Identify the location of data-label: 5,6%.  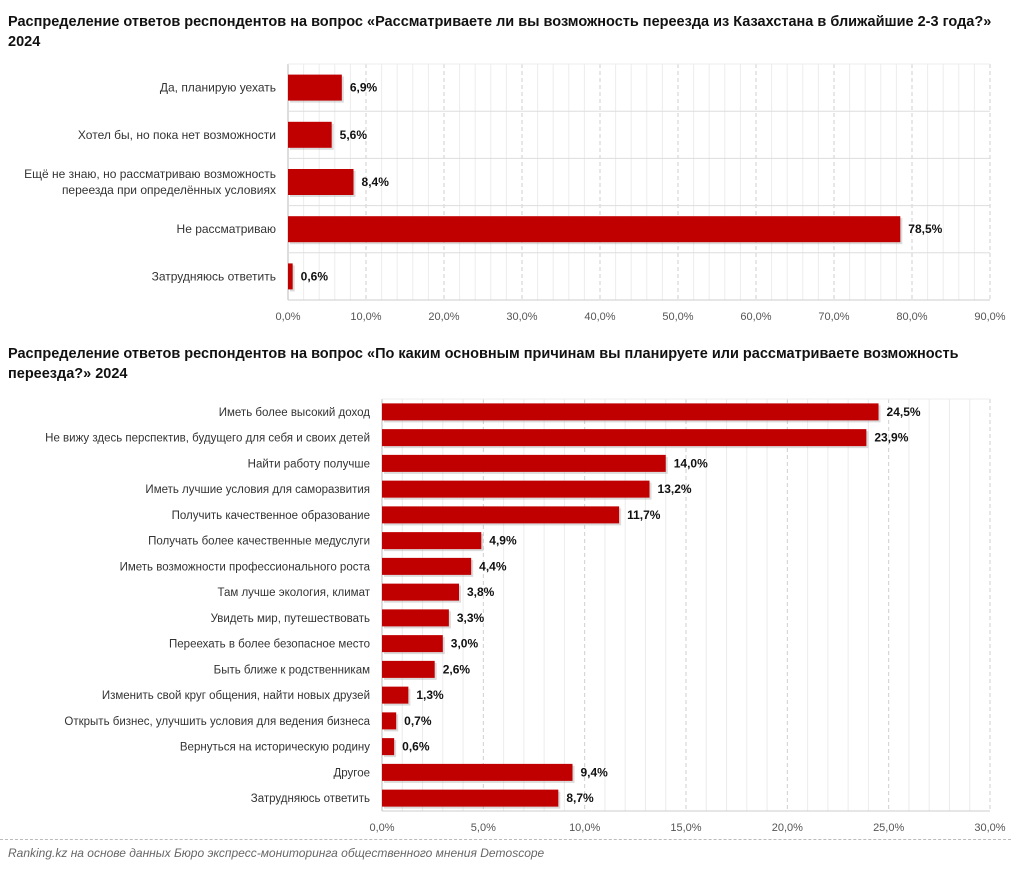
(354, 135).